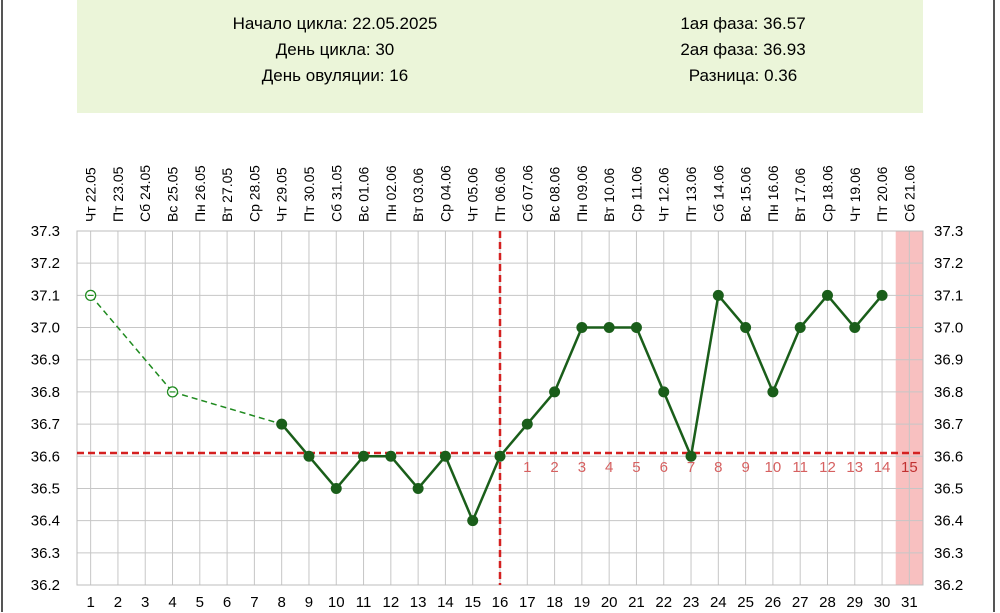 This screenshot has height=613, width=1000. I want to click on date-label: Вс 08.06, so click(555, 194).